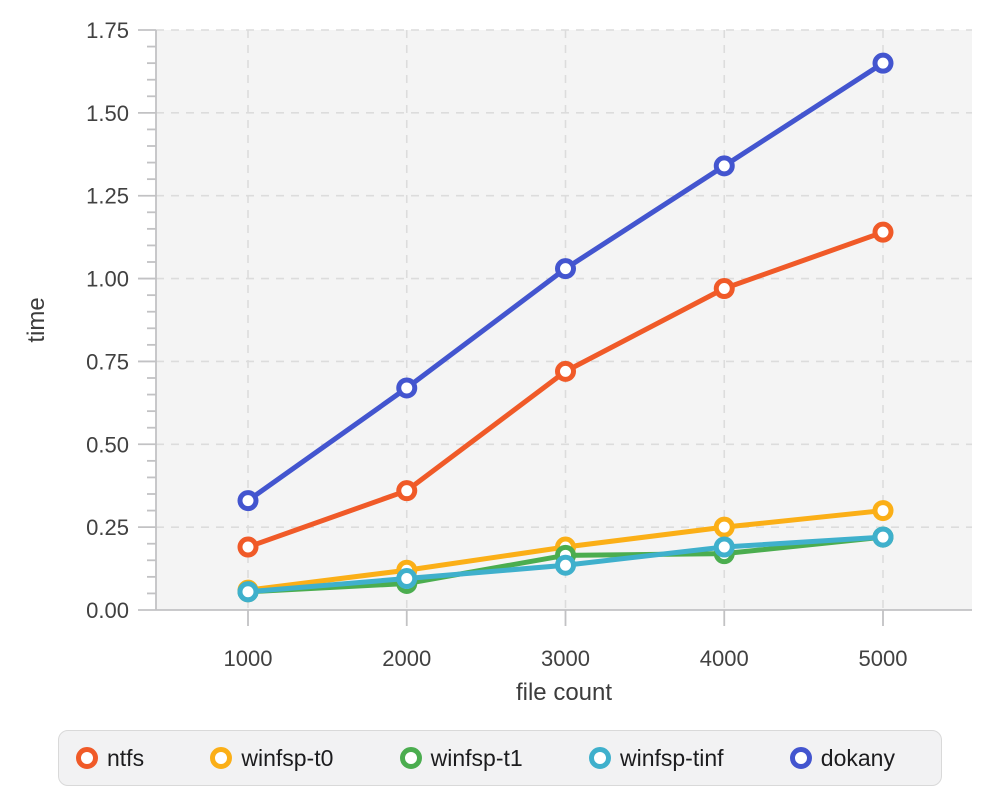  I want to click on legend-marker-dokany, so click(800, 758).